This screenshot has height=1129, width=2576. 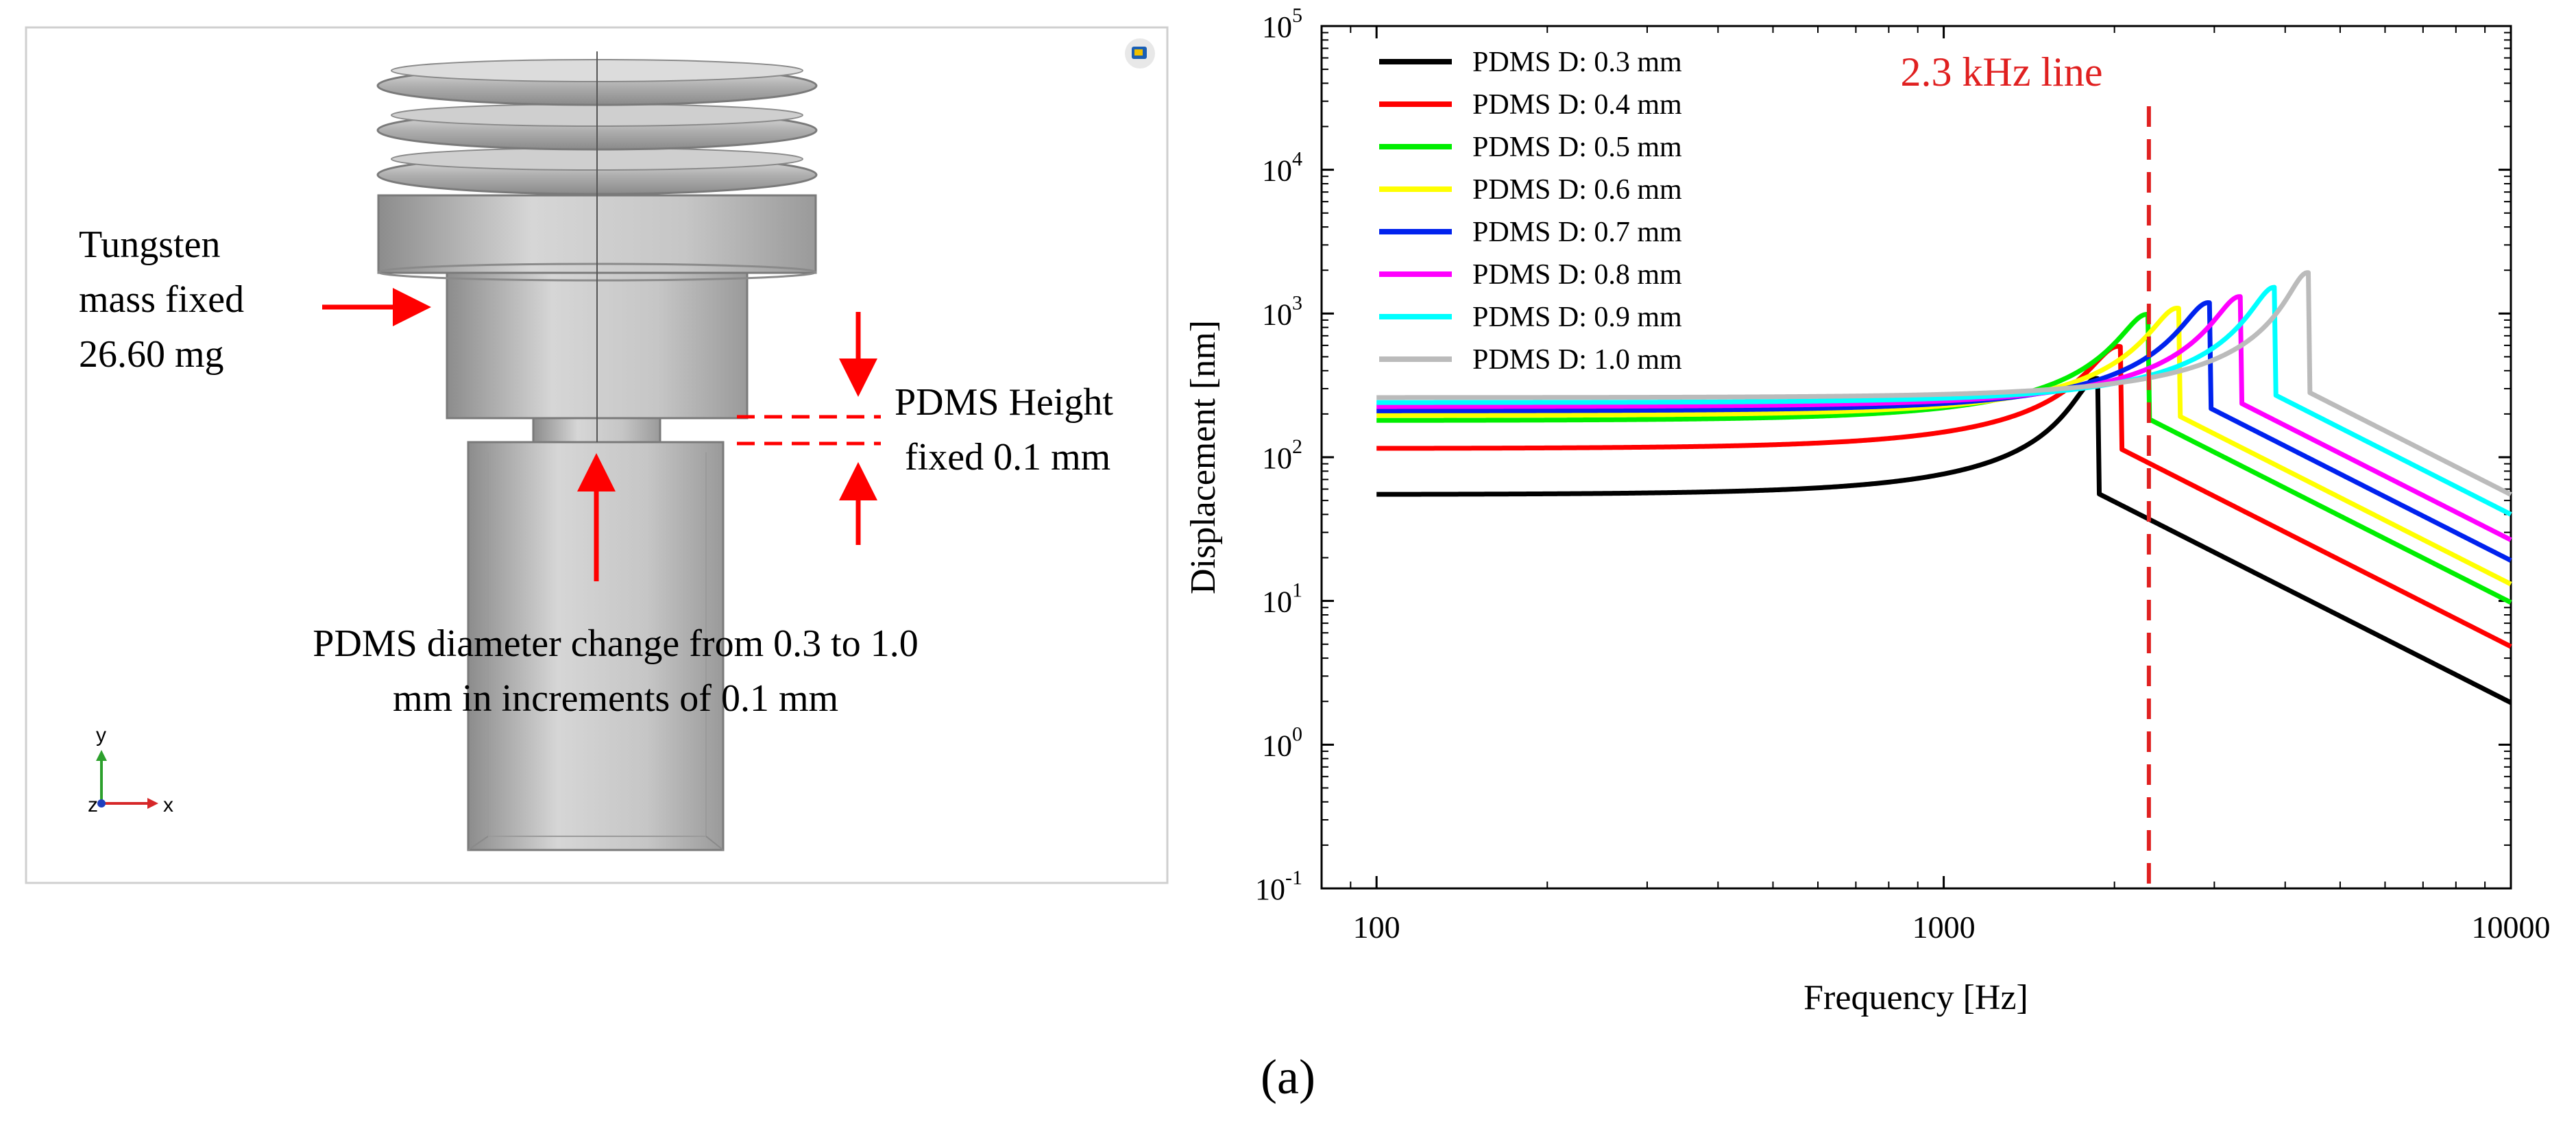 I want to click on x-tick-label: 1000, so click(x=1944, y=927).